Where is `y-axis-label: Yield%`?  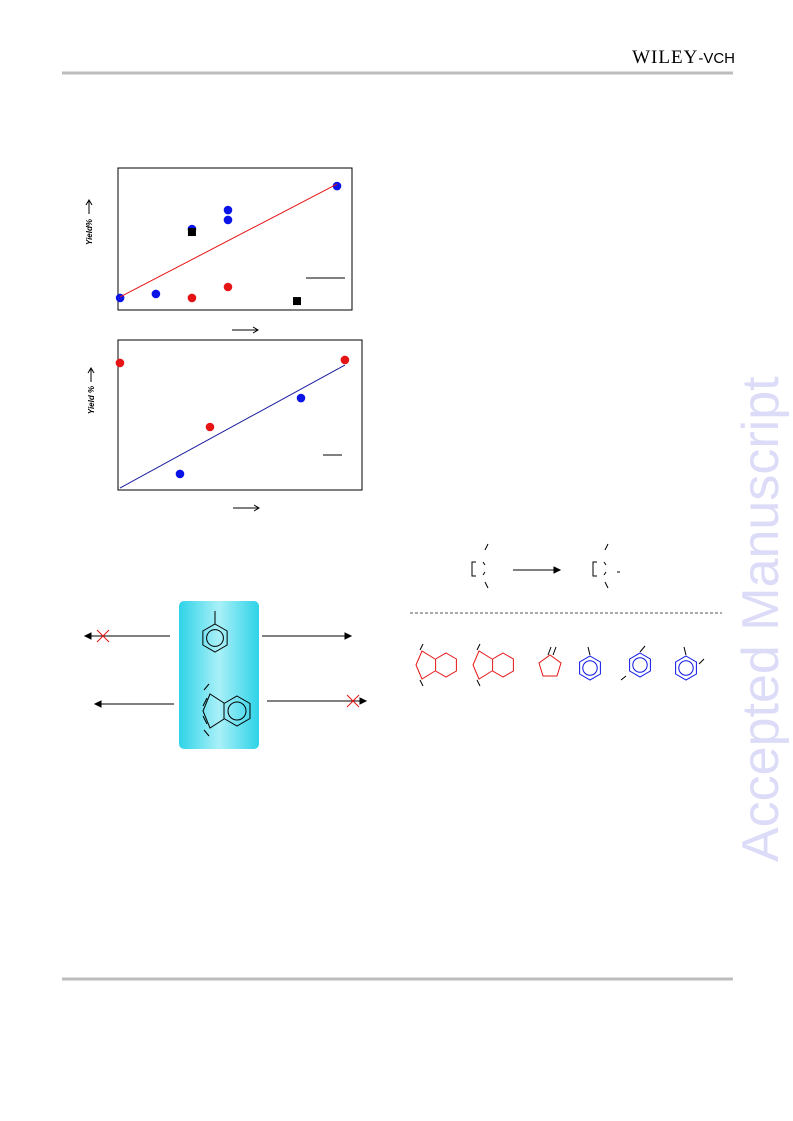 y-axis-label: Yield% is located at coordinates (89, 232).